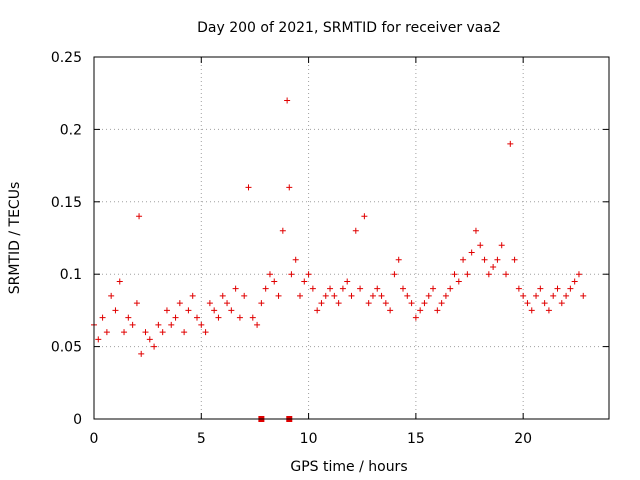 This screenshot has height=480, width=640. What do you see at coordinates (94, 439) in the screenshot?
I see `x-tick-label: 0` at bounding box center [94, 439].